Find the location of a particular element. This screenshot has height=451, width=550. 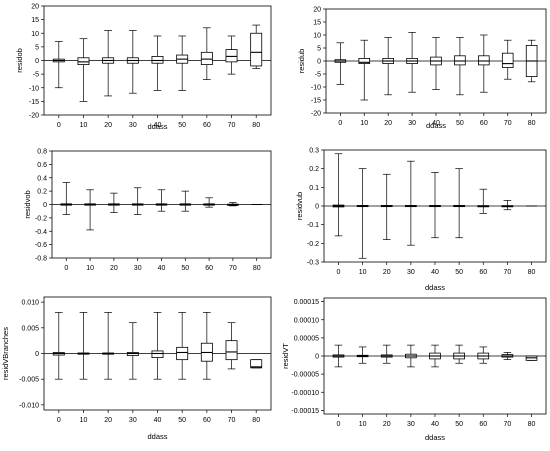

y-tick-label: 0.00015 is located at coordinates (306, 302).